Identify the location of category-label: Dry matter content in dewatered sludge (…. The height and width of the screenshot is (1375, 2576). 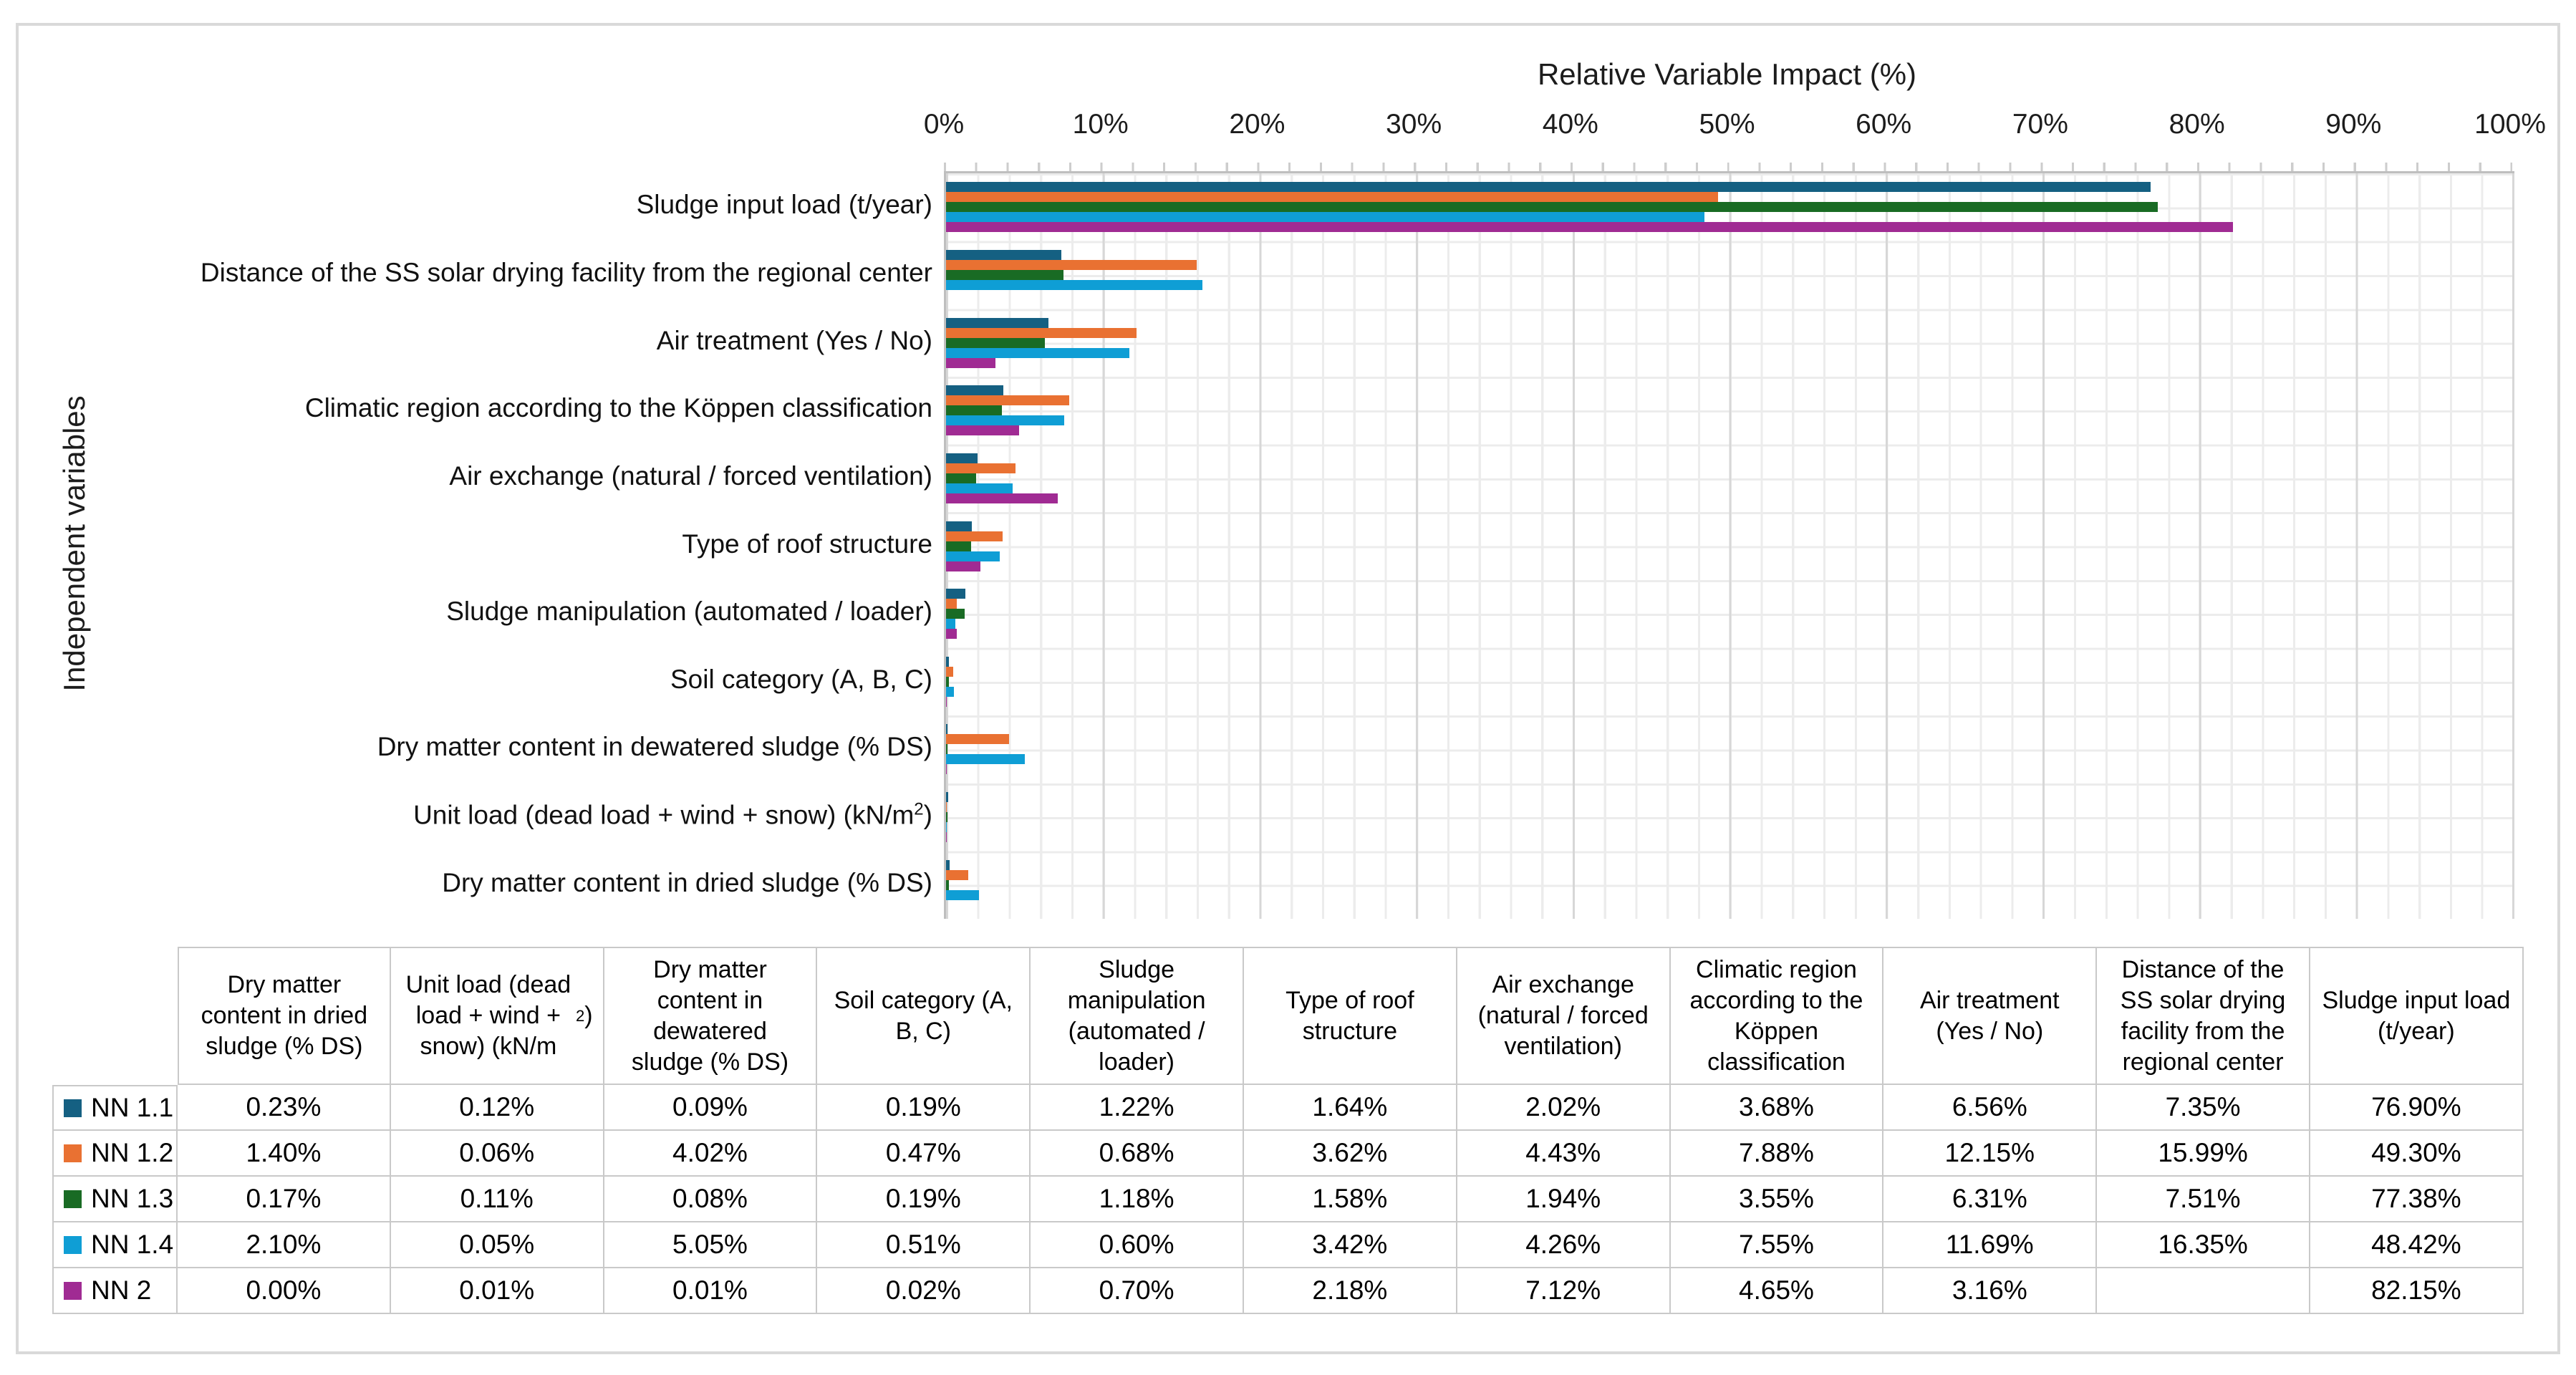
(654, 747).